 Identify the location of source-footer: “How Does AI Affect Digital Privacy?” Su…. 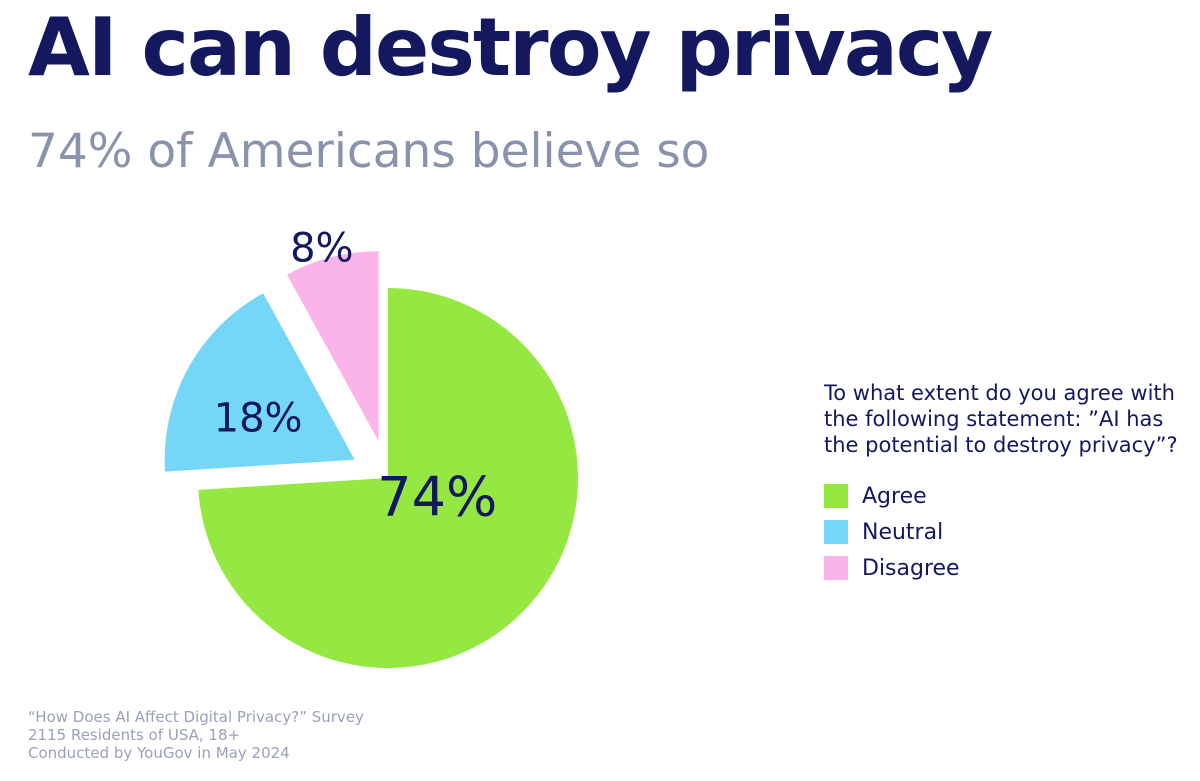
(196, 735).